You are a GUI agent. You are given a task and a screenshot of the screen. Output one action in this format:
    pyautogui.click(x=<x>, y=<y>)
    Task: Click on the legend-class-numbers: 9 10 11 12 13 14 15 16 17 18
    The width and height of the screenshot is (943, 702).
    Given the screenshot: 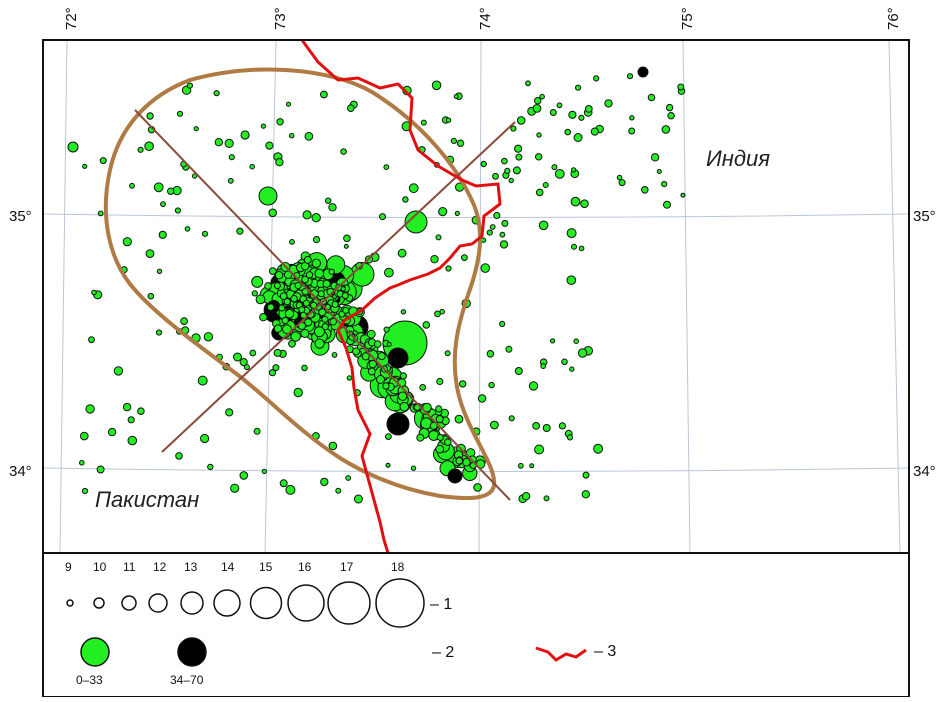 What is the action you would take?
    pyautogui.click(x=235, y=567)
    